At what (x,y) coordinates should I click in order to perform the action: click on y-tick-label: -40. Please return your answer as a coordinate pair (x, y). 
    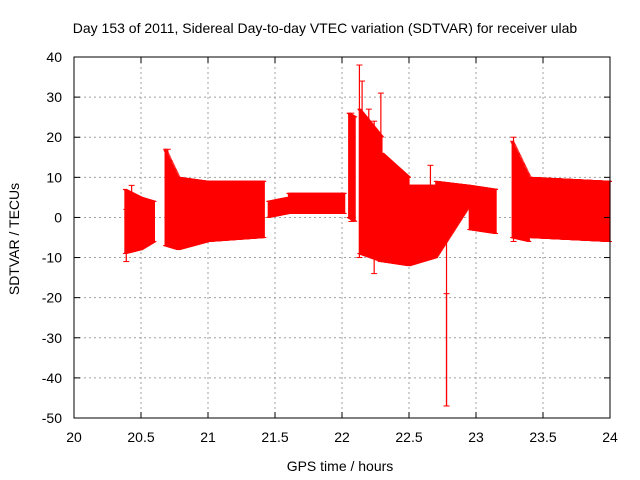
    Looking at the image, I should click on (52, 378).